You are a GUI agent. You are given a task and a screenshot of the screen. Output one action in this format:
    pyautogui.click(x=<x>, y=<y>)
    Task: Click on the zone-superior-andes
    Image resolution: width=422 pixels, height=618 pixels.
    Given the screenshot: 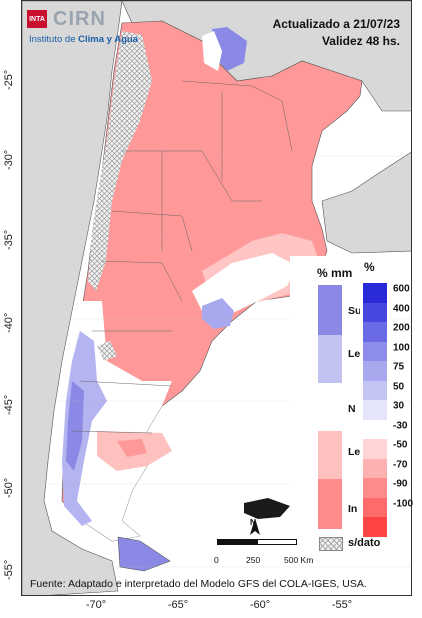 What is the action you would take?
    pyautogui.click(x=84, y=428)
    